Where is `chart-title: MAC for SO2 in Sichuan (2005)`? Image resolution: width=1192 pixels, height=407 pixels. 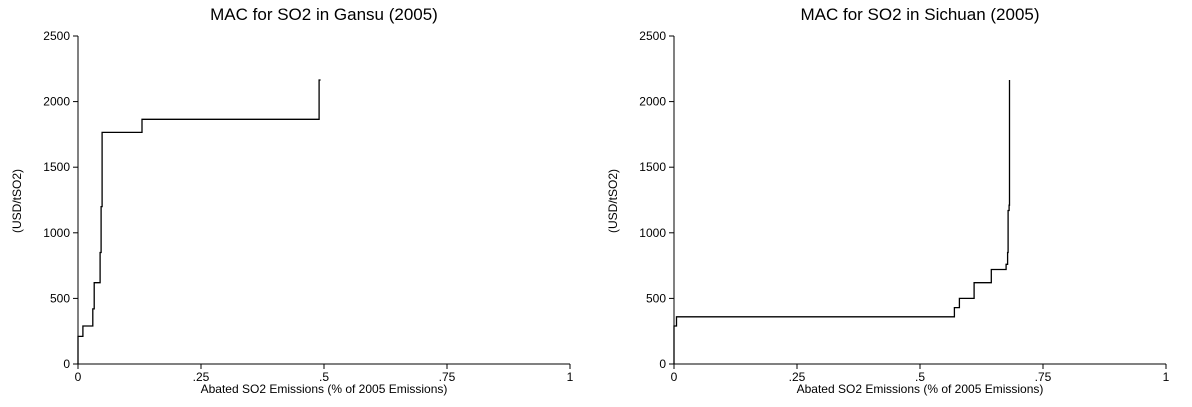
chart-title: MAC for SO2 in Sichuan (2005) is located at coordinates (920, 14).